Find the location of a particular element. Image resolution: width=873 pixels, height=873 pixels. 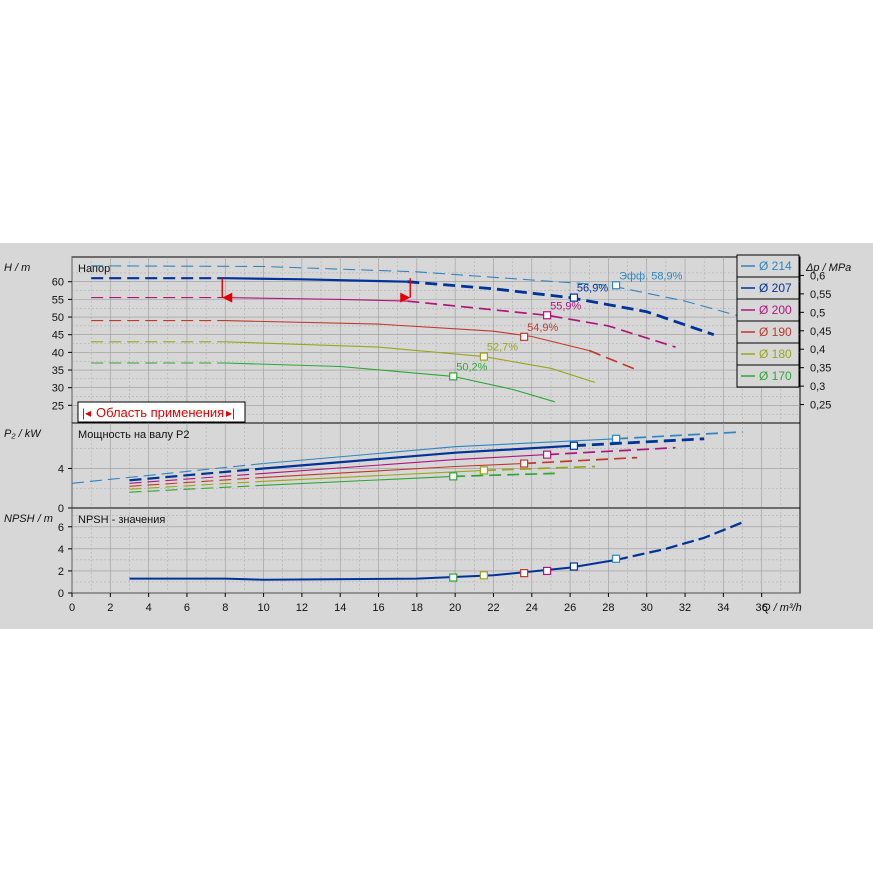

legend-label-d170: Ø 170 is located at coordinates (775, 376).